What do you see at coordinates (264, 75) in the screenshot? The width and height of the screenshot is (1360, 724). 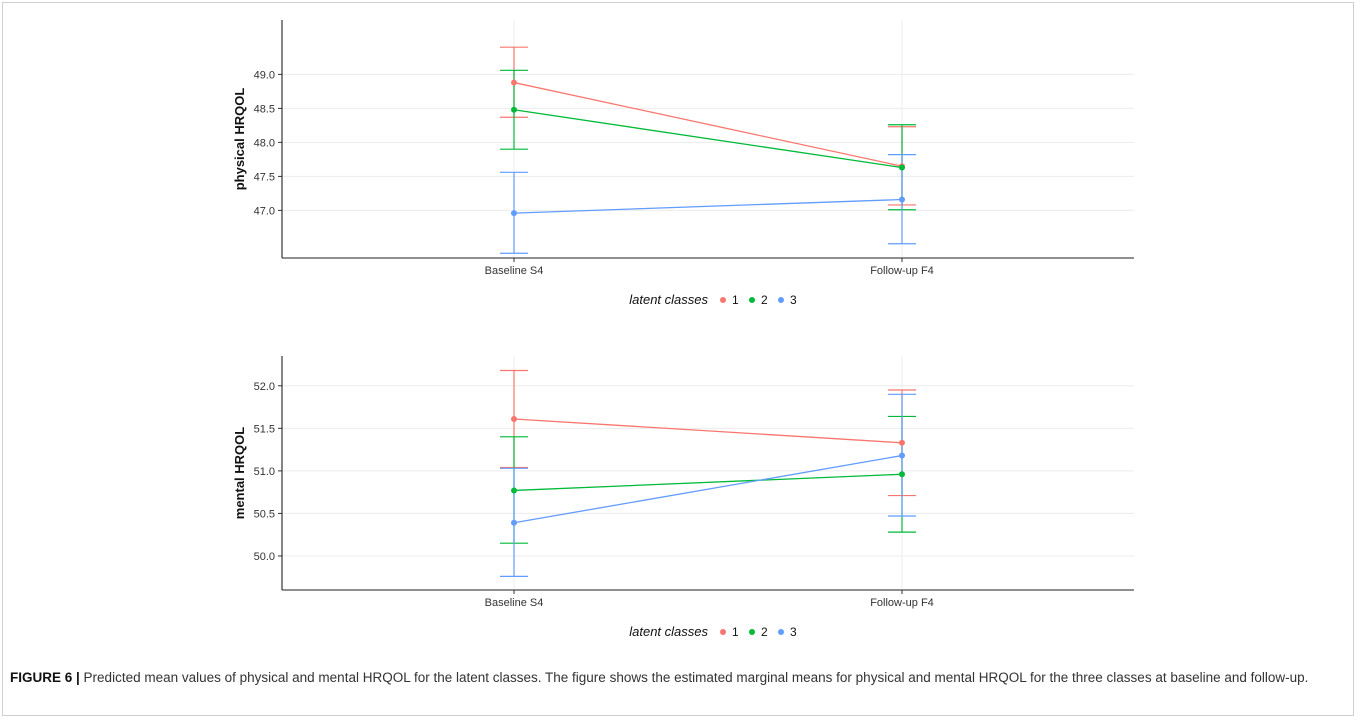 I see `y-tick-label: 49.0` at bounding box center [264, 75].